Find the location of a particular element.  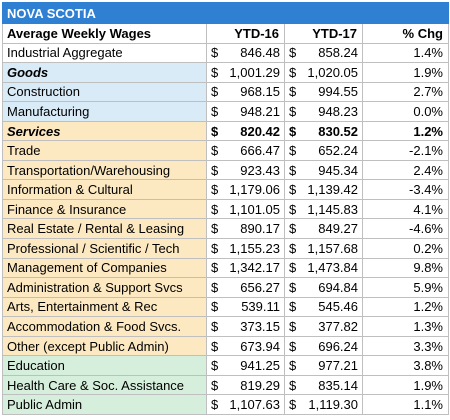

row-label: Other (except Public Admin) is located at coordinates (104, 346).